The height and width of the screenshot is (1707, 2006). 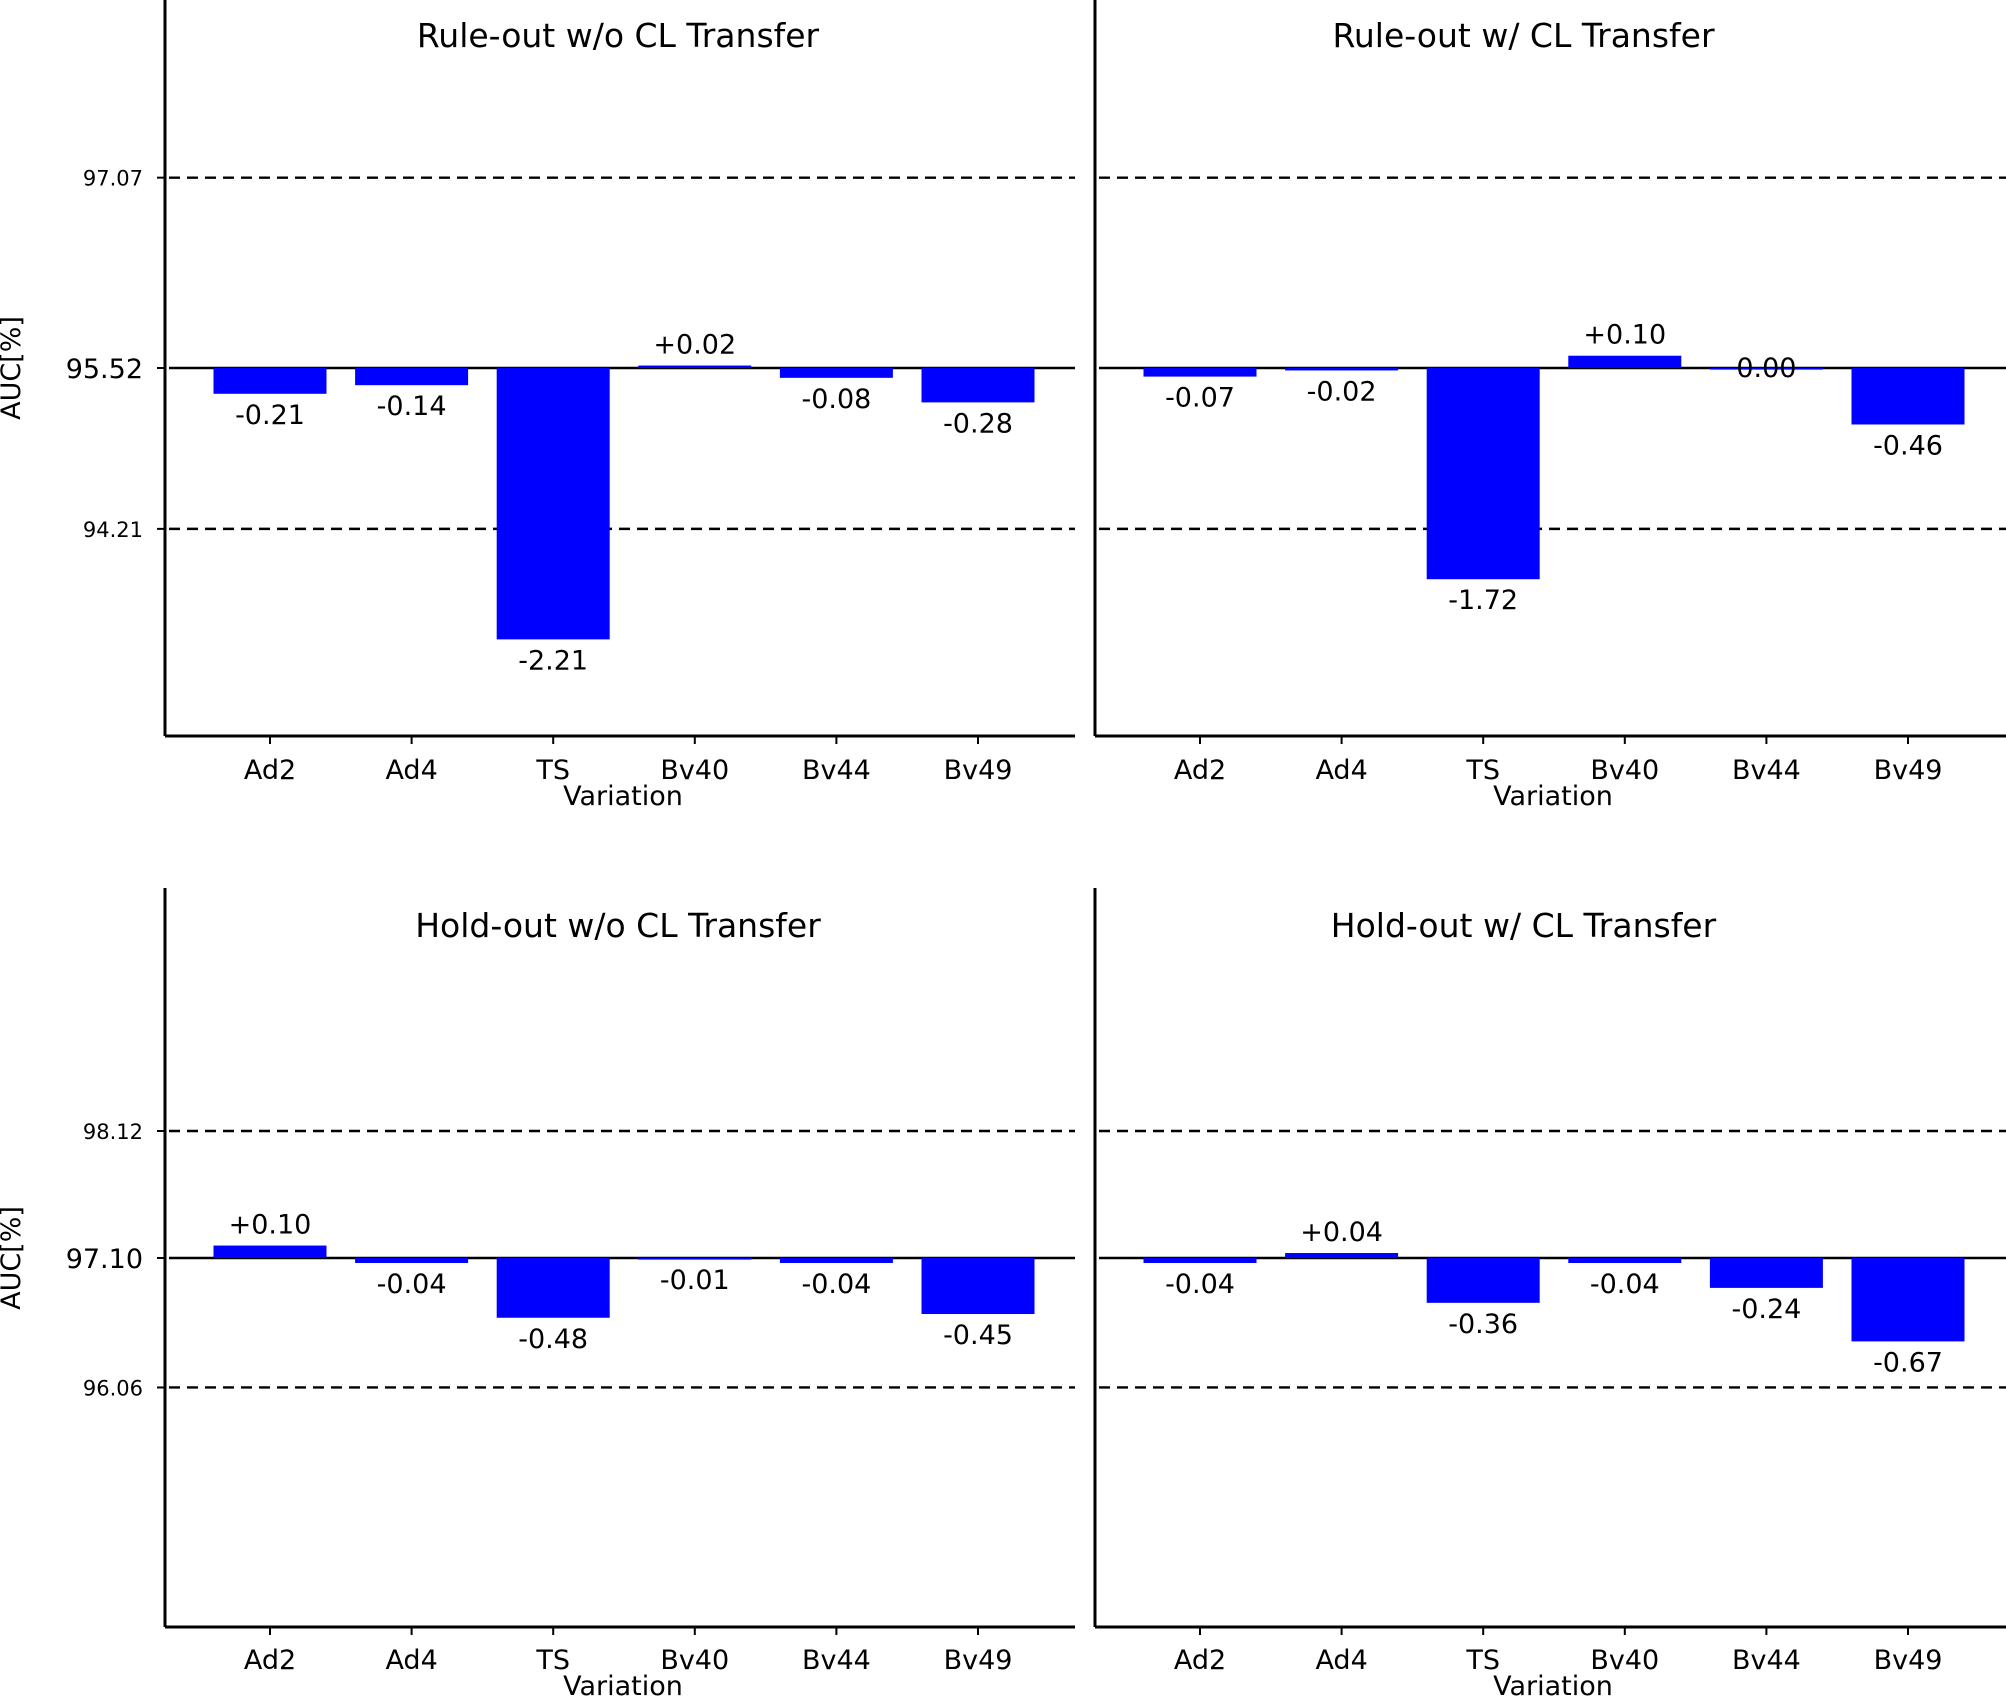 What do you see at coordinates (1908, 1362) in the screenshot?
I see `data-label: -0.67` at bounding box center [1908, 1362].